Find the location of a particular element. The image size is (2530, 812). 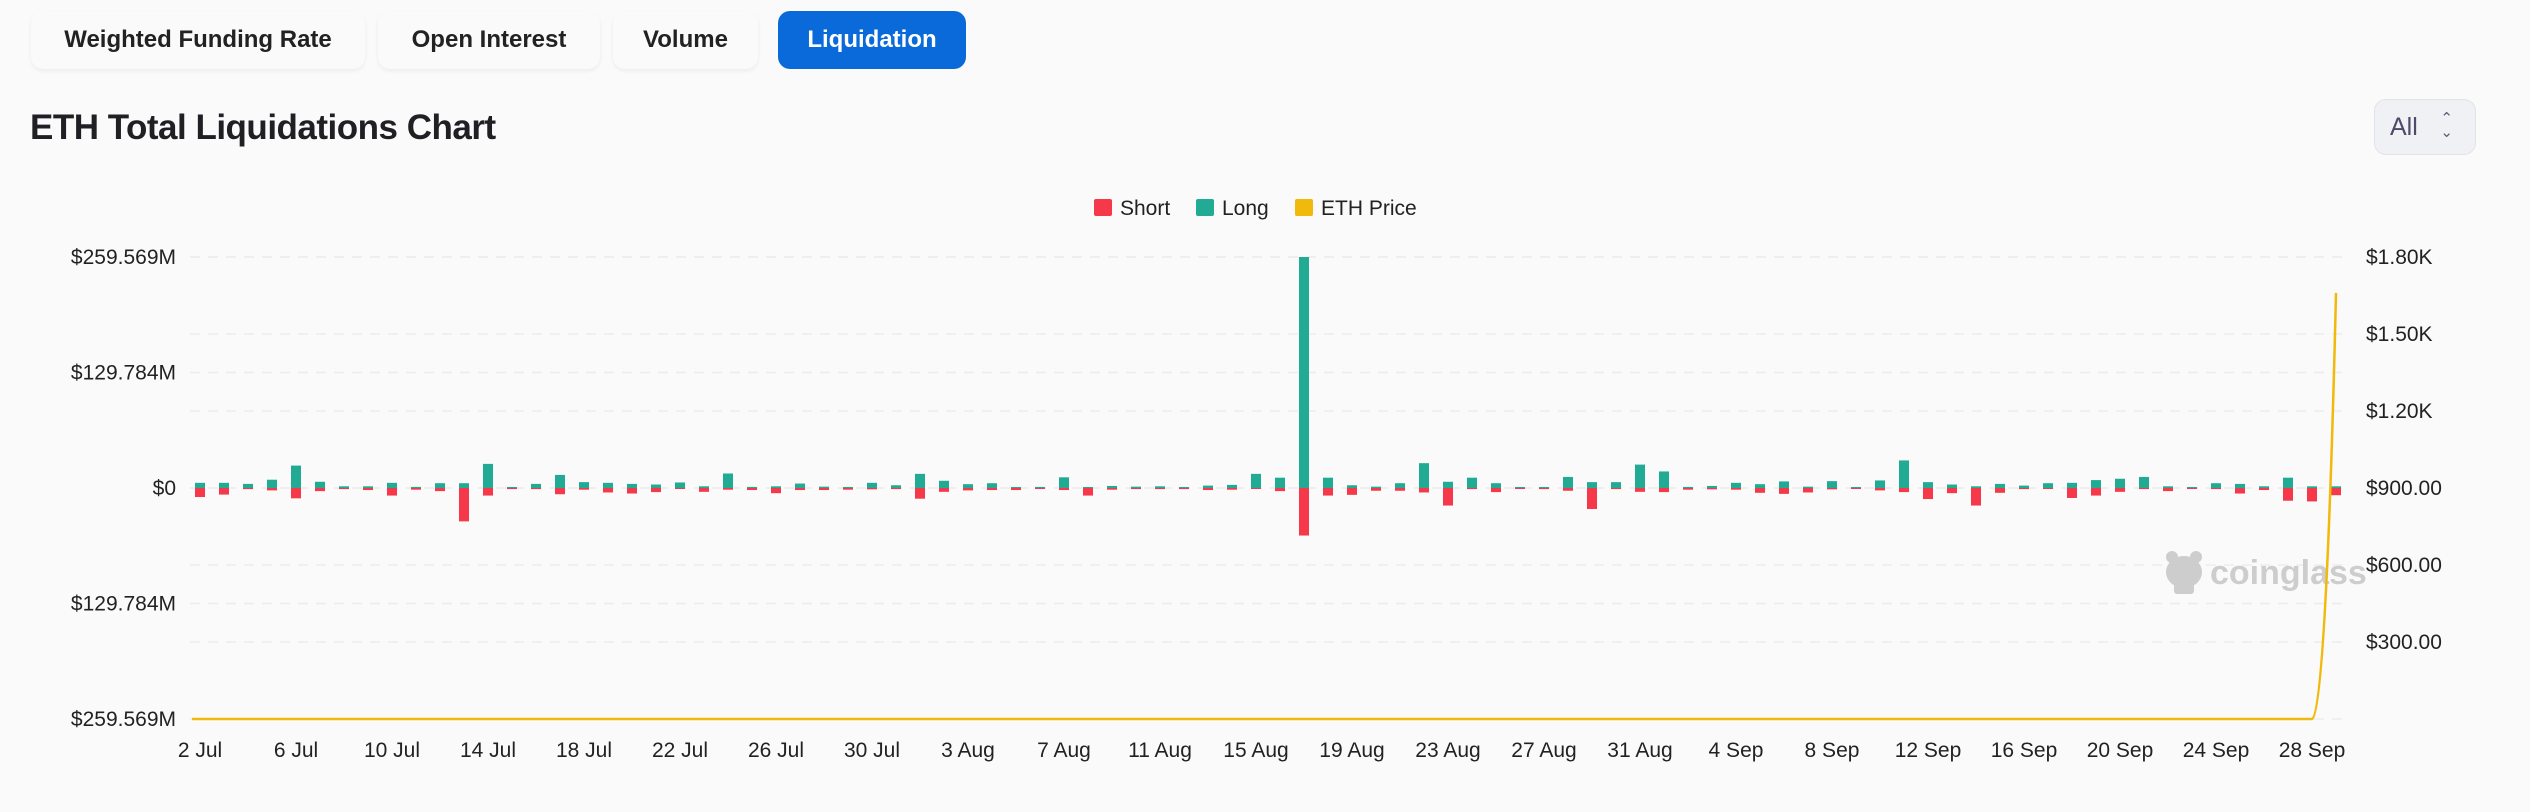

legend-price-swatch is located at coordinates (1304, 207).